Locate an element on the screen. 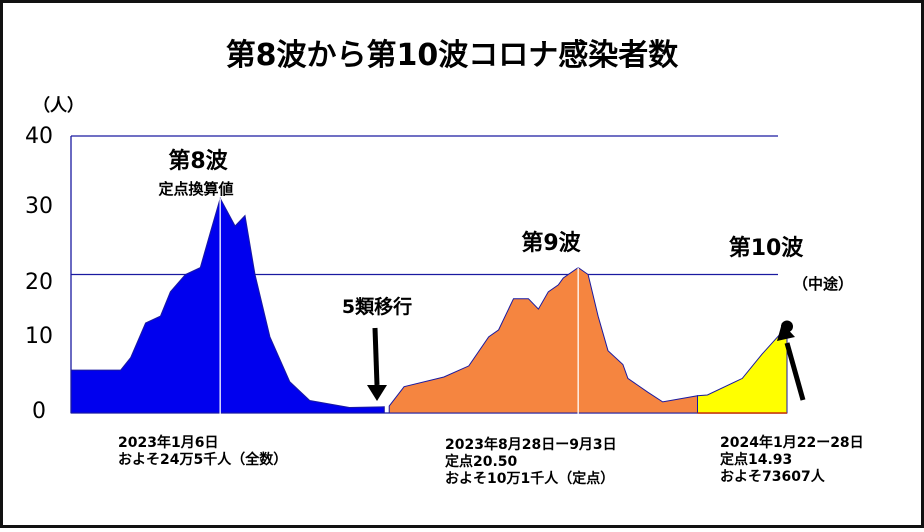 The width and height of the screenshot is (924, 532). annotation-wave10-line-1: 2024年1月22ー28日 is located at coordinates (792, 442).